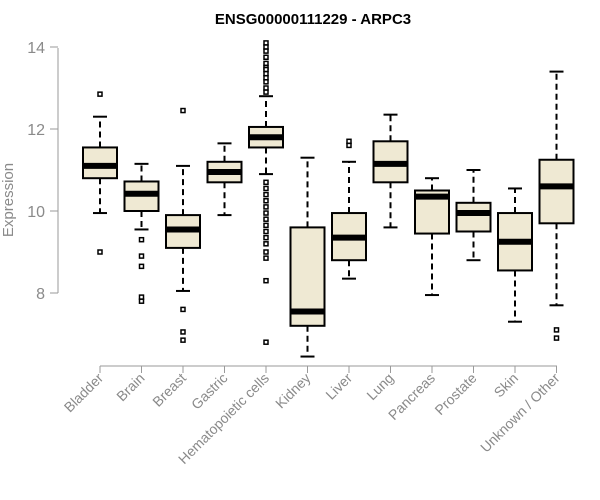 This screenshot has width=600, height=500. I want to click on y-axis-label: Expression, so click(8, 200).